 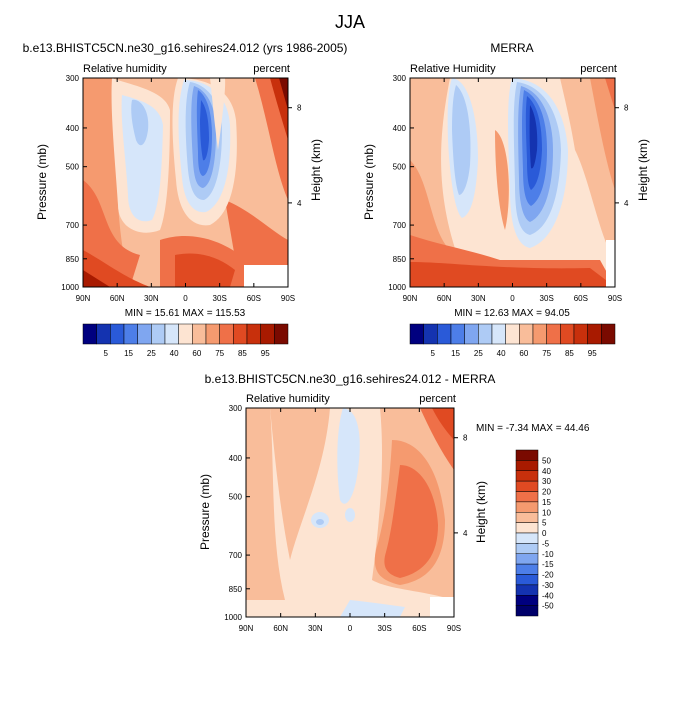 I want to click on panel-diff-xtick-label: 90S, so click(x=454, y=628).